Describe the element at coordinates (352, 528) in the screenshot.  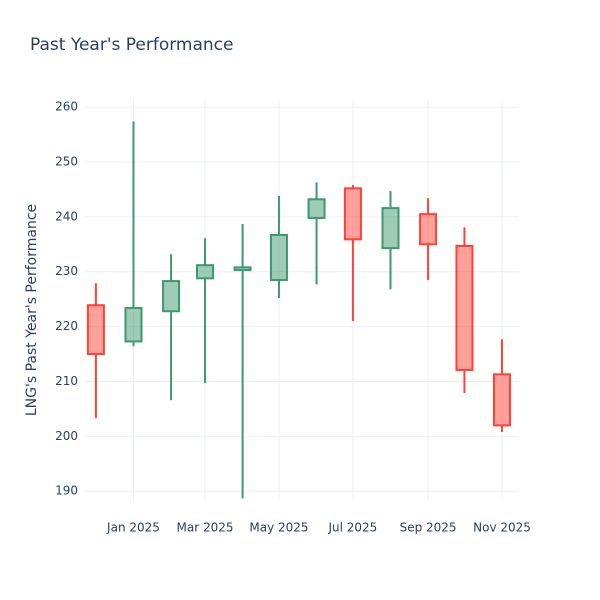
I see `x-tick-label: Jul 2025` at that location.